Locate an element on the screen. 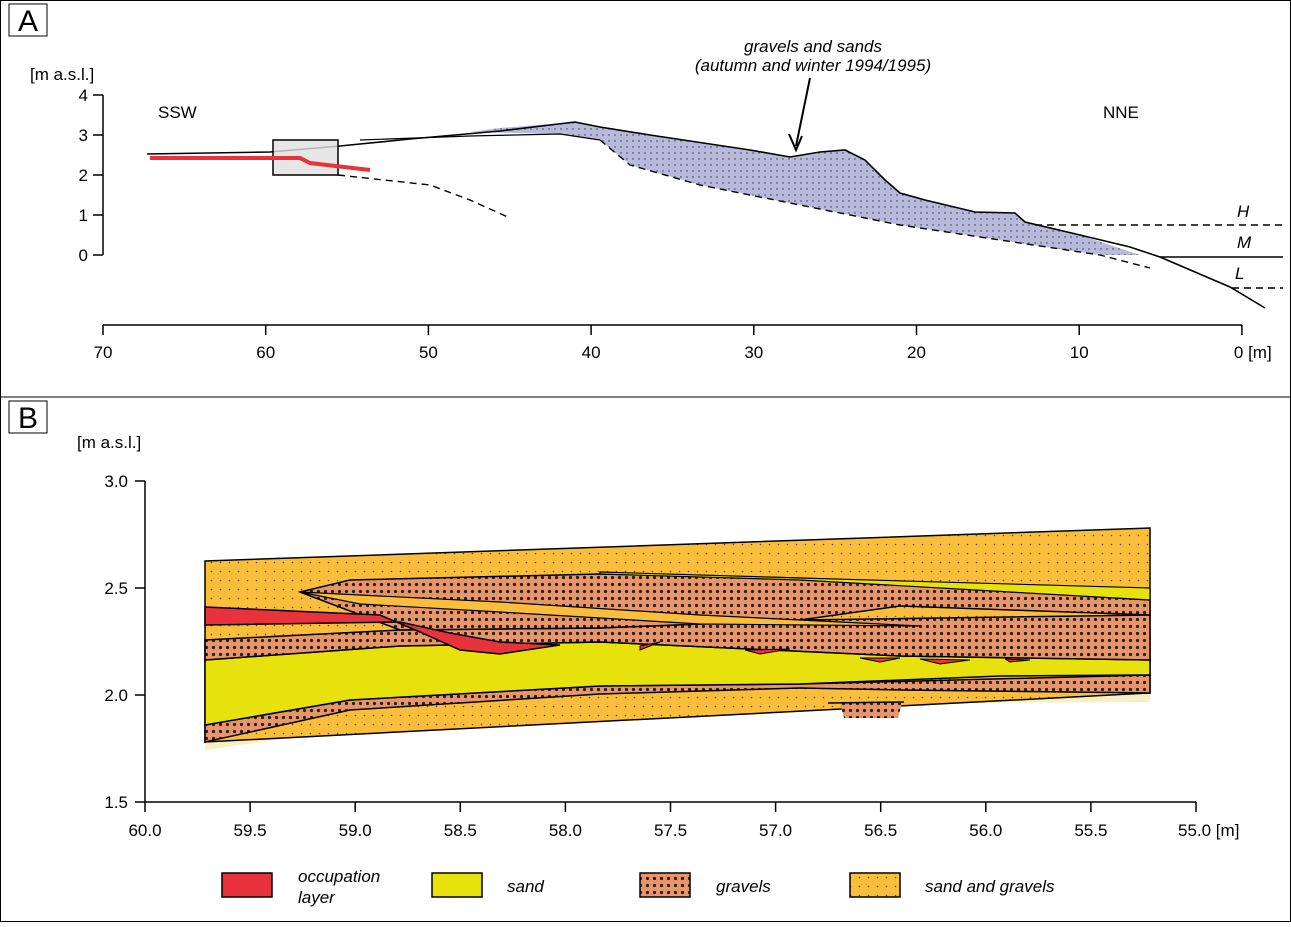 Image resolution: width=1291 pixels, height=927 pixels. annotation: gravels and sands is located at coordinates (813, 46).